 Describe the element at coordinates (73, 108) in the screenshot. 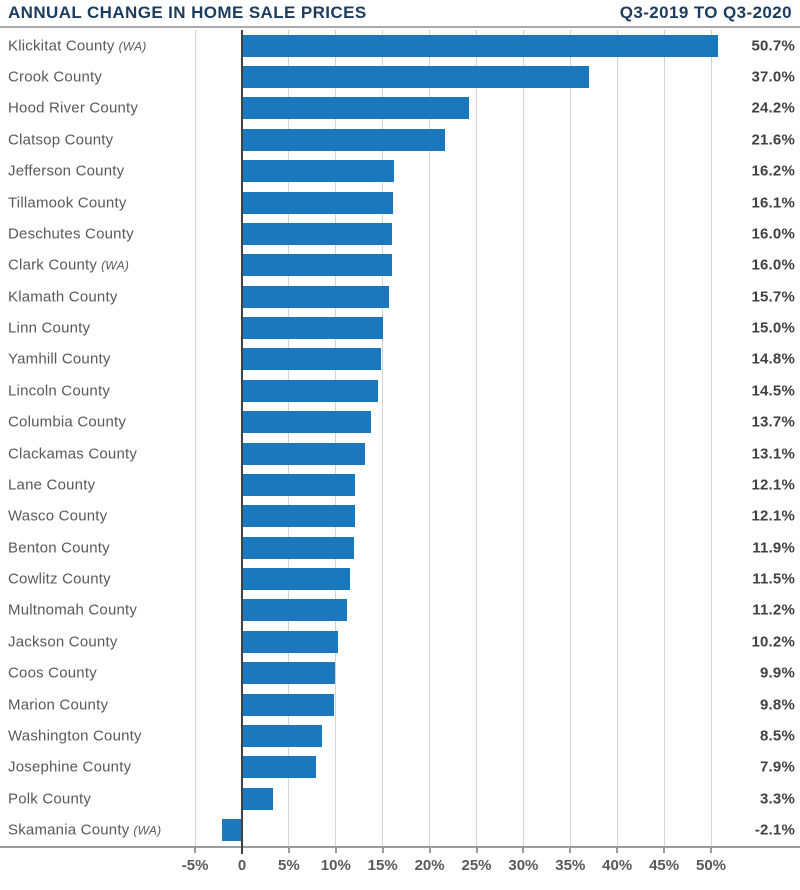

I see `category-label: Hood River County` at that location.